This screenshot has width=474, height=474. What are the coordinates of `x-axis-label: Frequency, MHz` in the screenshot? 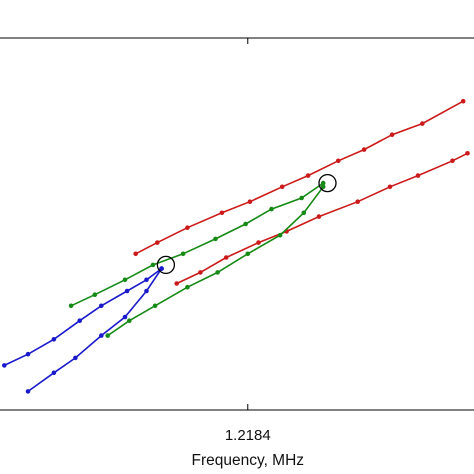 It's located at (247, 460).